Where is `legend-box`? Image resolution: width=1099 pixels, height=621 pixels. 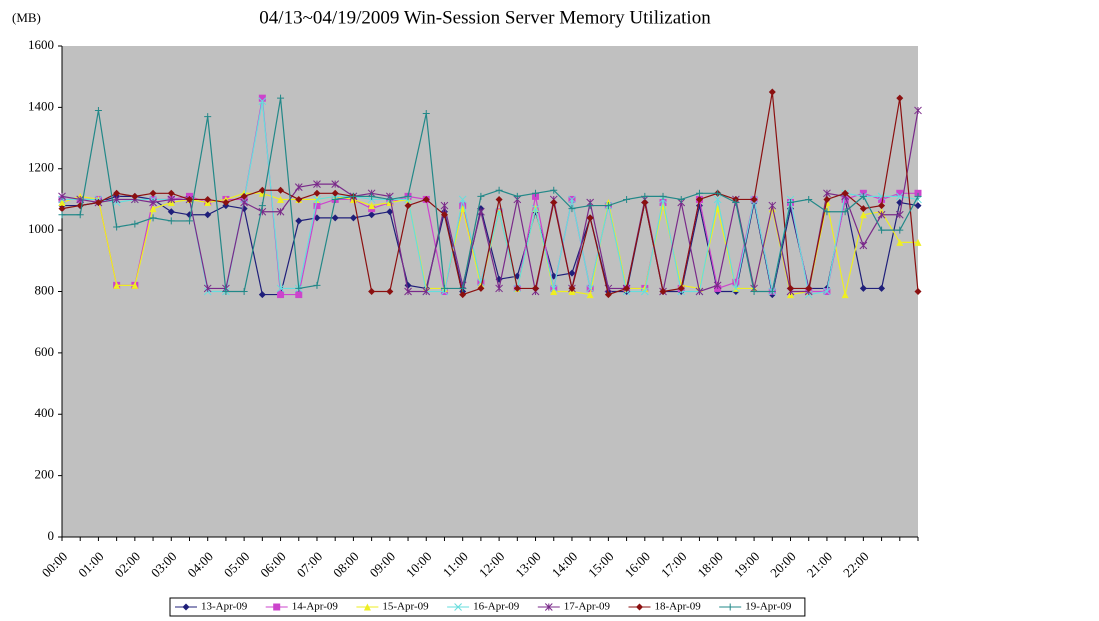 legend-box is located at coordinates (487, 607).